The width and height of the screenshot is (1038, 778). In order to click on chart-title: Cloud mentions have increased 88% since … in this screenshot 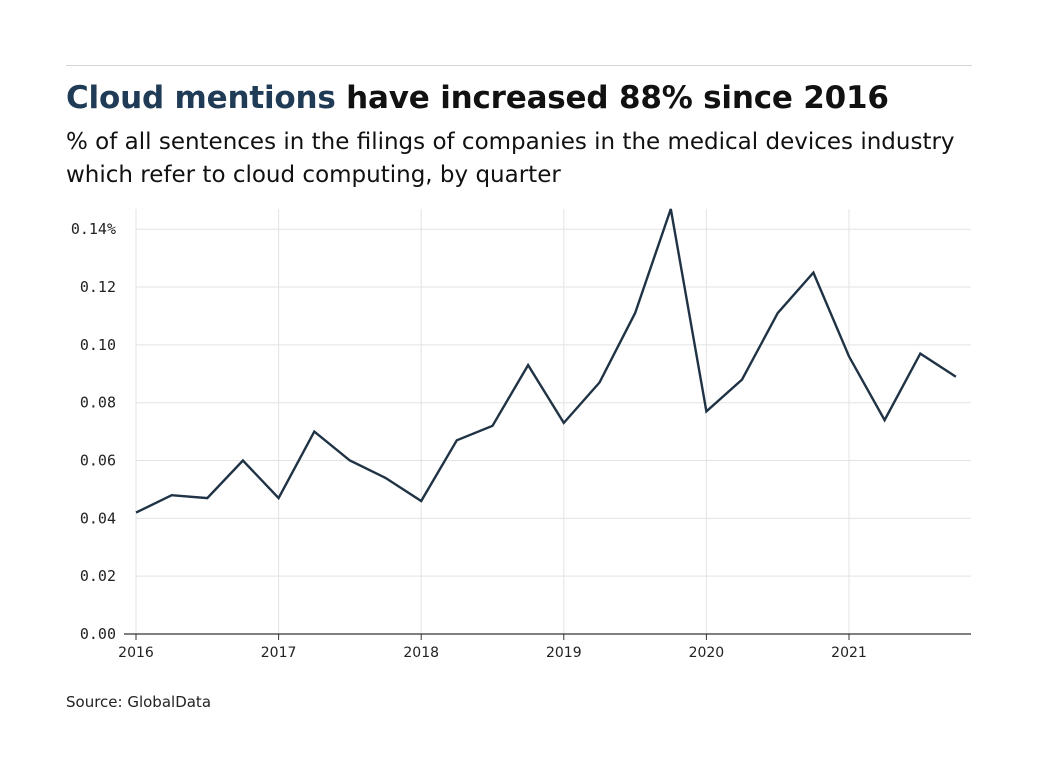, I will do `click(477, 98)`.